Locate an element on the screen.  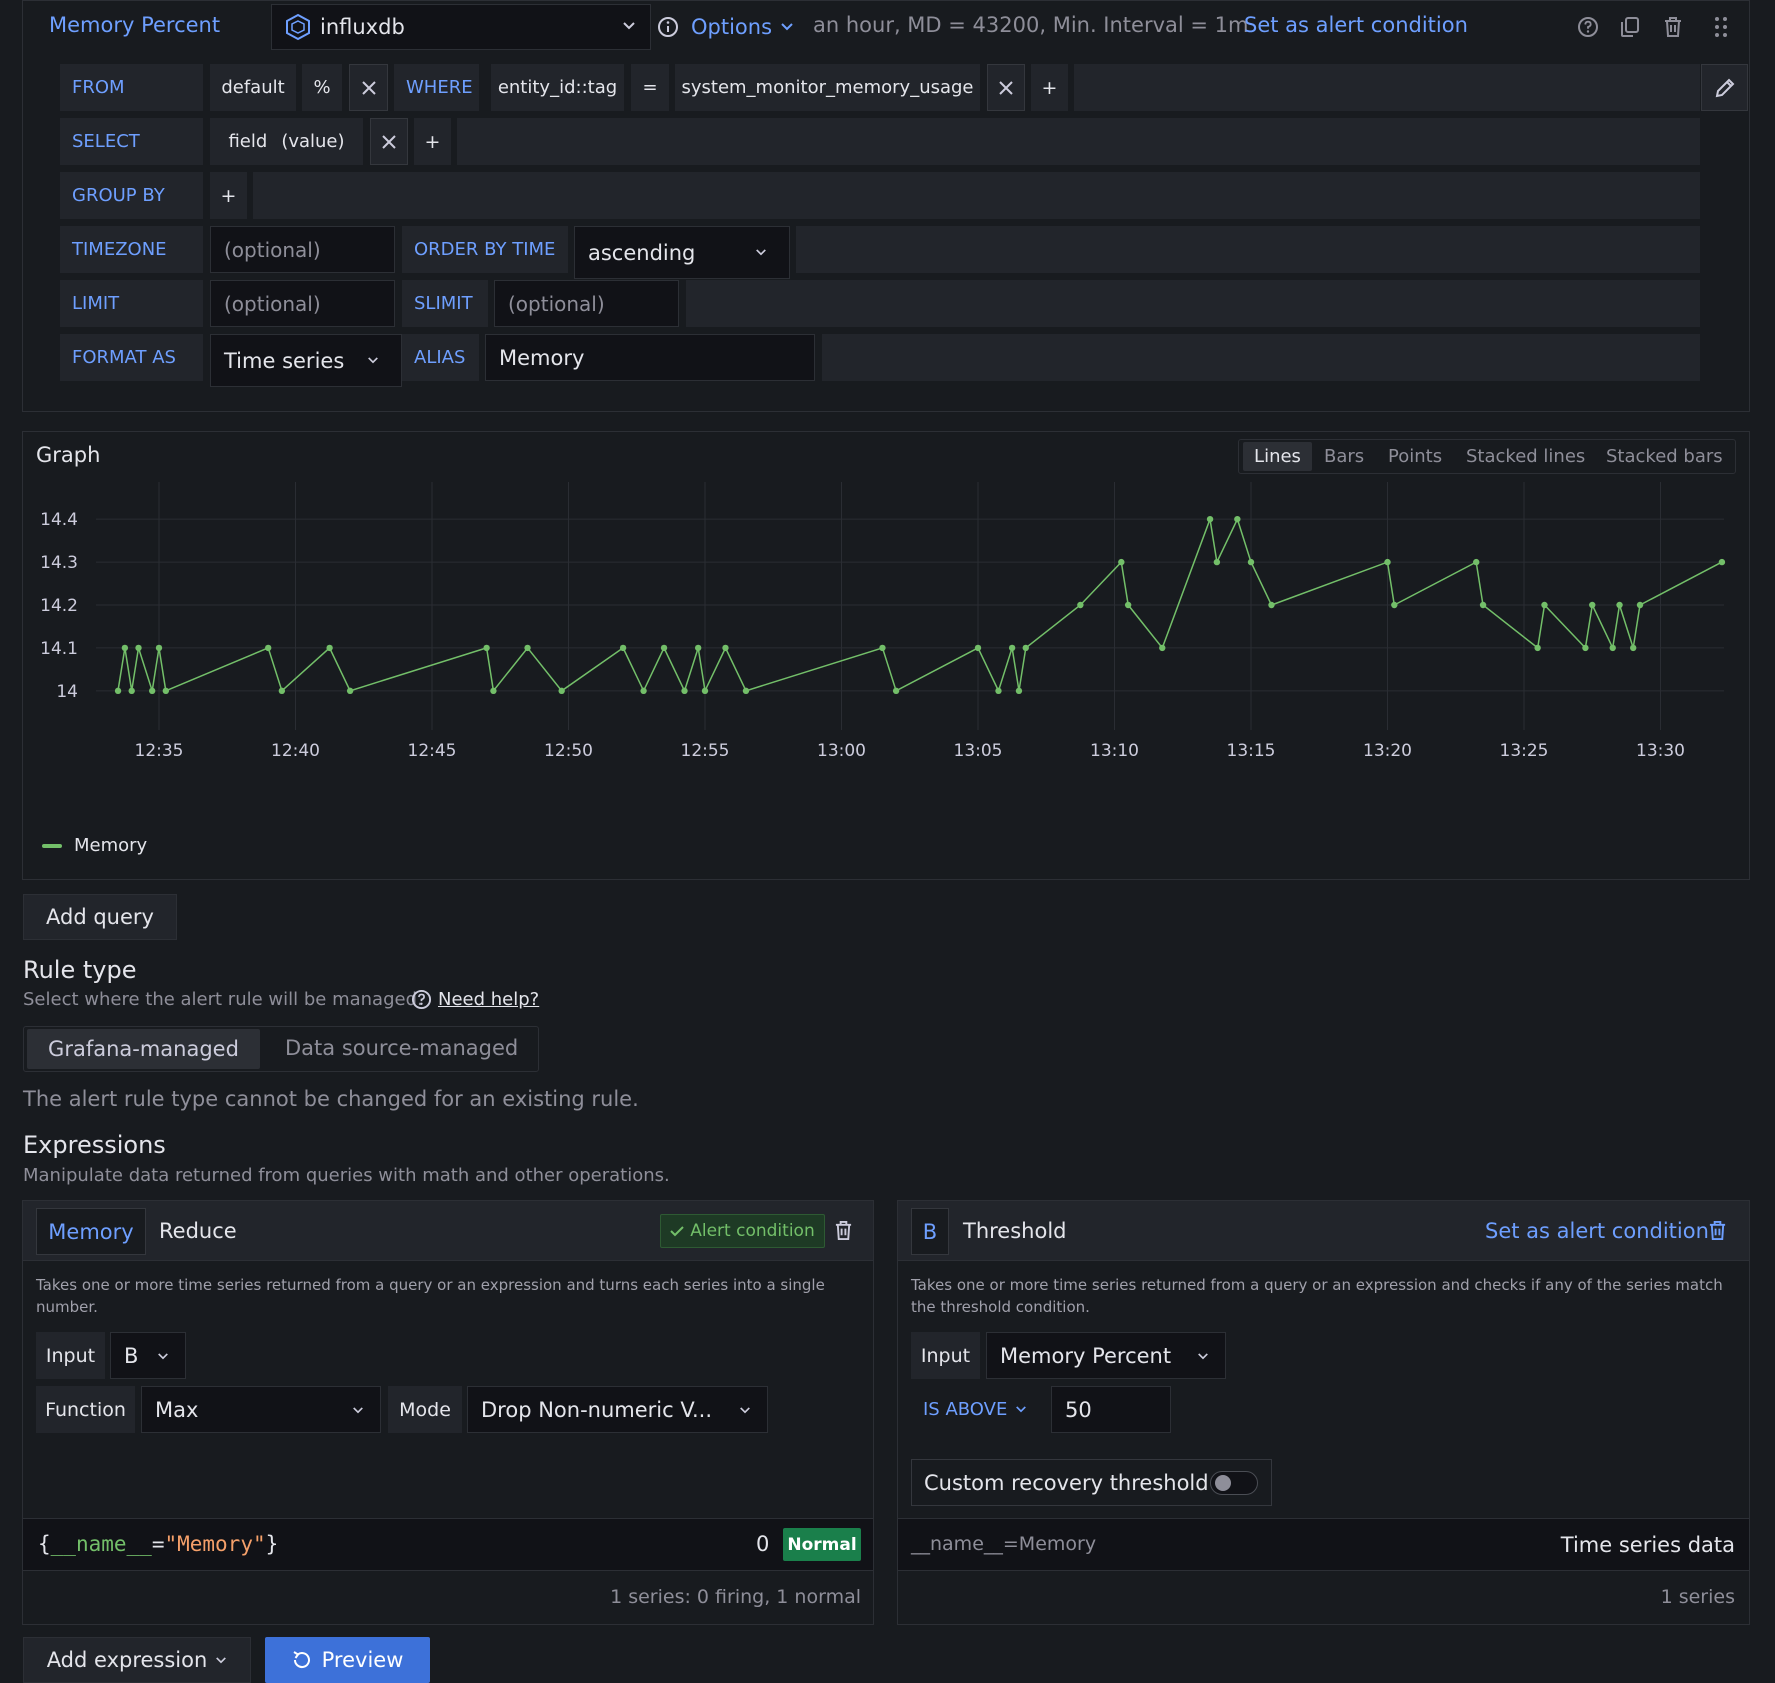
set-alert-condition-link: Set as alert condition is located at coordinates (1356, 25).